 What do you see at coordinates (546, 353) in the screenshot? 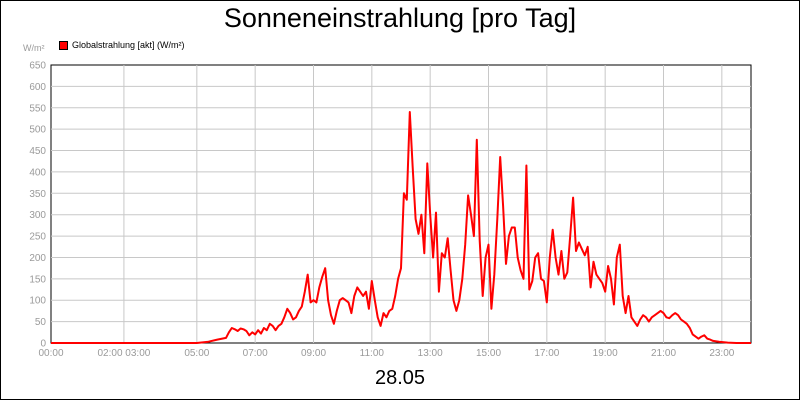
I see `x-tick-label: 17:00` at bounding box center [546, 353].